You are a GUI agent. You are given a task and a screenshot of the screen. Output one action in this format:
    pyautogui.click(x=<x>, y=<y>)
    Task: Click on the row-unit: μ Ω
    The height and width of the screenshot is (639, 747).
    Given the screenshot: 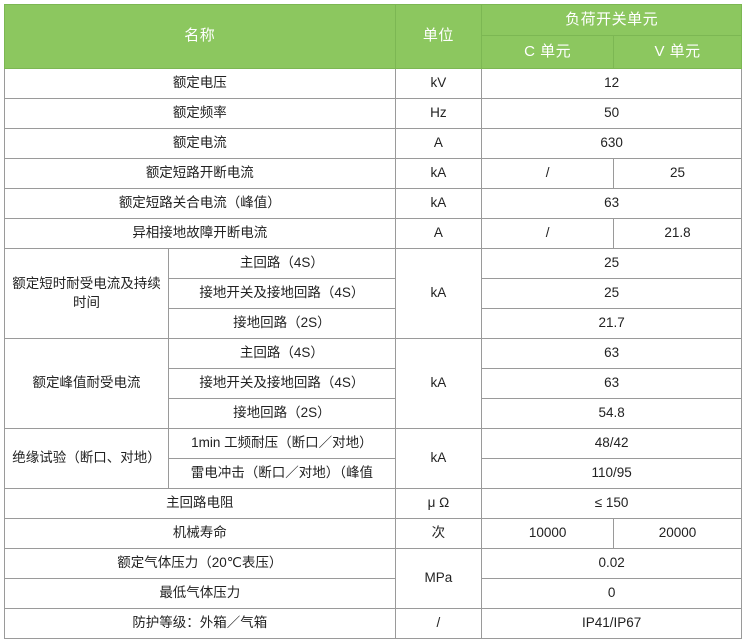 What is the action you would take?
    pyautogui.click(x=438, y=503)
    